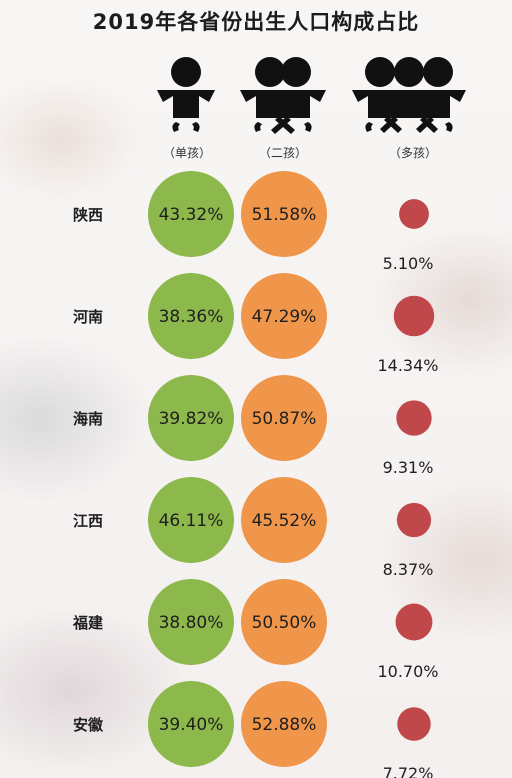 The width and height of the screenshot is (512, 778). What do you see at coordinates (186, 153) in the screenshot?
I see `single-child-label: （单孩）` at bounding box center [186, 153].